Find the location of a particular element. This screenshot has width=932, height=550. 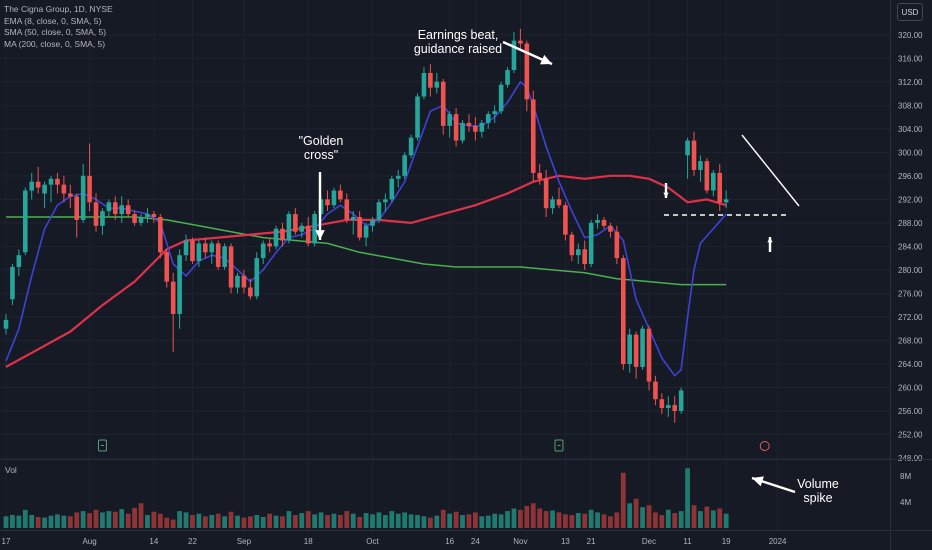

date-tick-label: 22 is located at coordinates (192, 541).